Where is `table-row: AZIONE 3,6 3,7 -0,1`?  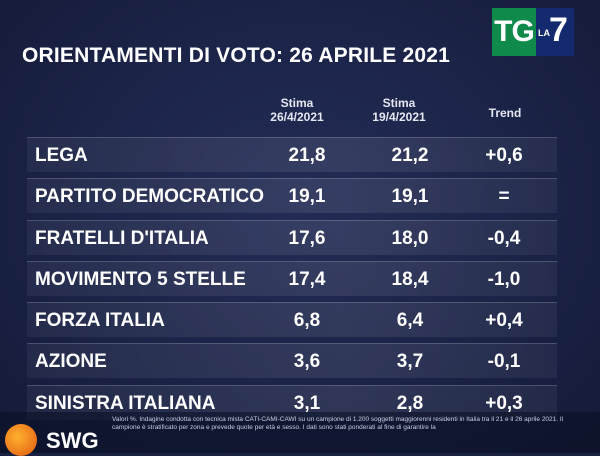 table-row: AZIONE 3,6 3,7 -0,1 is located at coordinates (292, 361).